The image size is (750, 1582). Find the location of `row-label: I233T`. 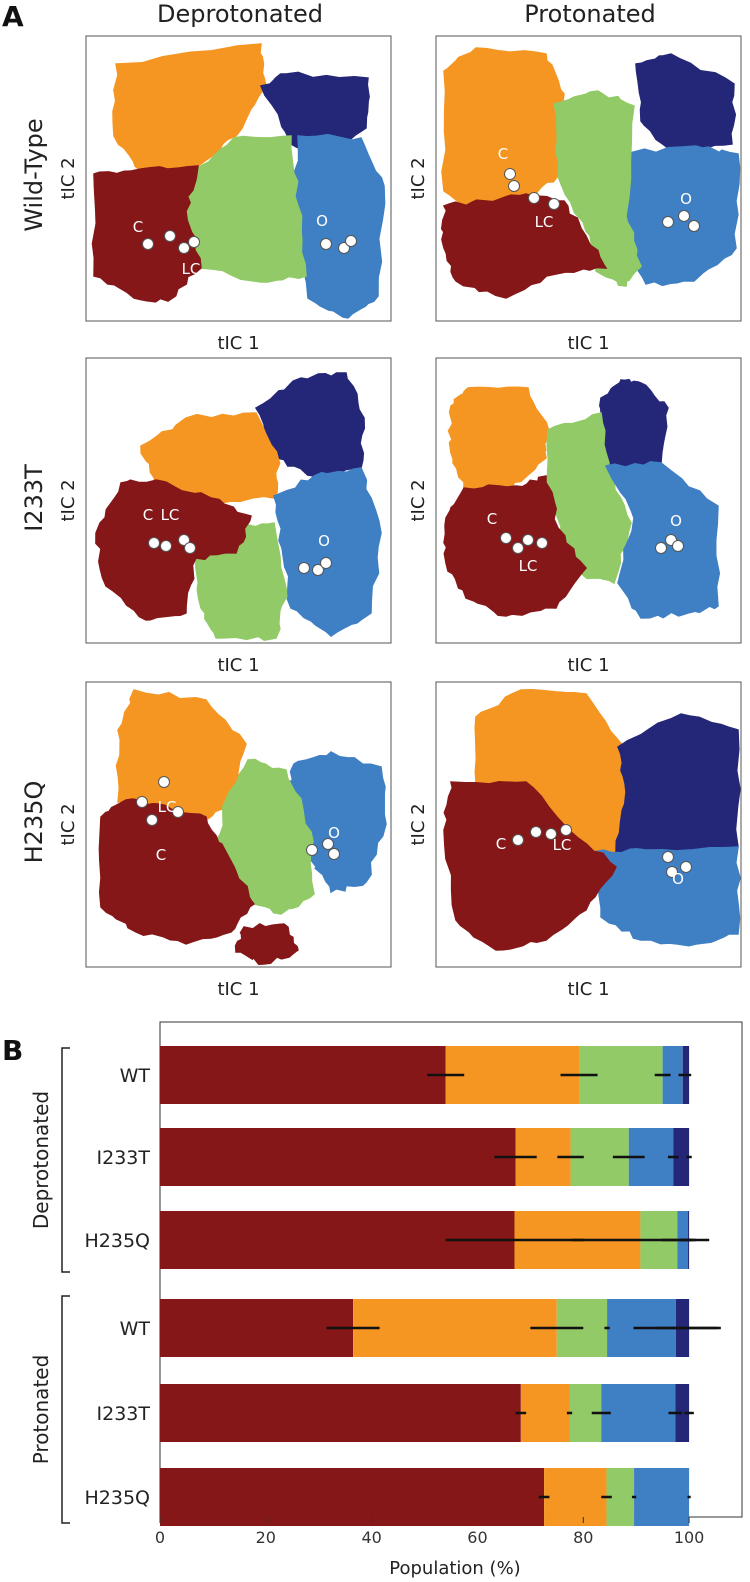

row-label: I233T is located at coordinates (124, 1158).